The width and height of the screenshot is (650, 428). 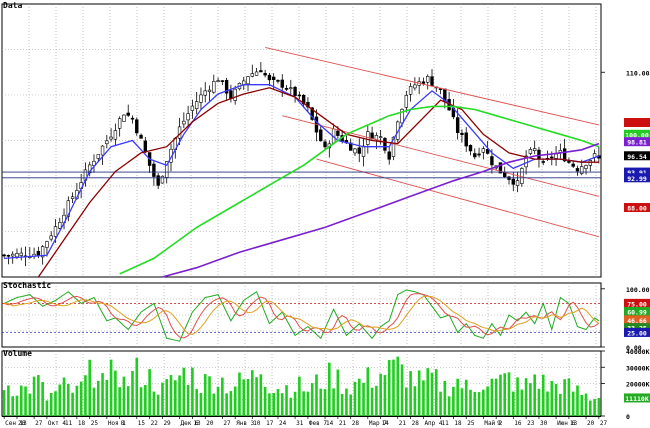 I want to click on volume-value-tag: 11110K, so click(x=637, y=399).